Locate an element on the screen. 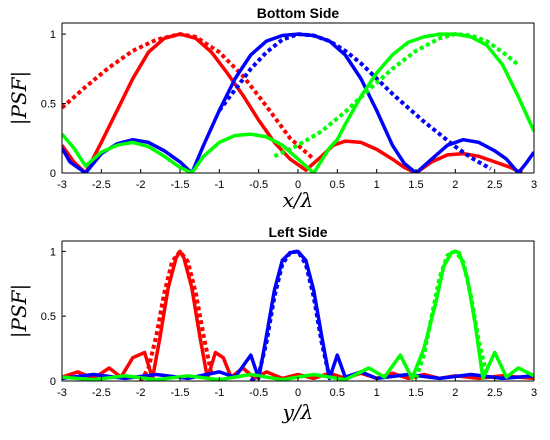 The width and height of the screenshot is (550, 440). chart-title: Bottom Side is located at coordinates (298, 13).